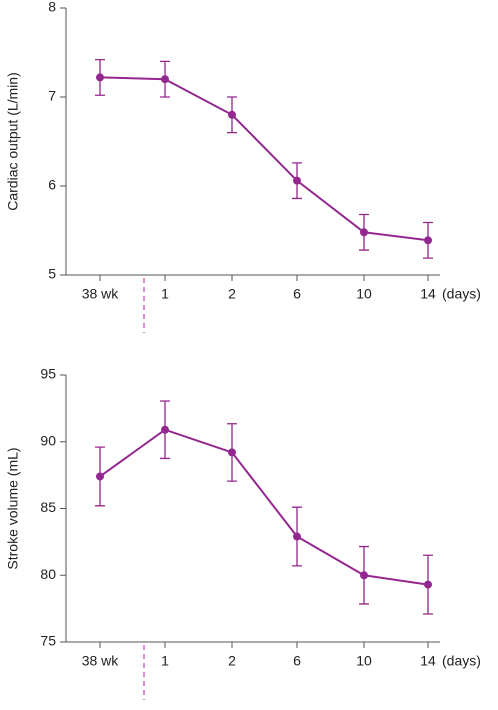  I want to click on y-tick-label: 75, so click(48, 641).